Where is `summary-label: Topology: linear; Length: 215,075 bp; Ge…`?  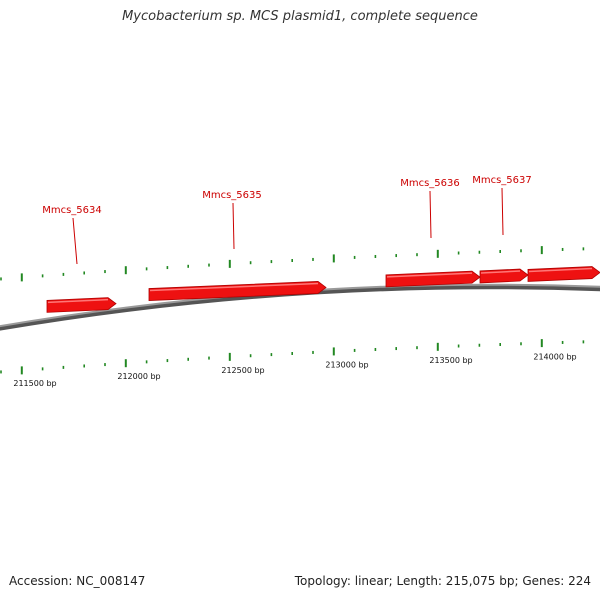 summary-label: Topology: linear; Length: 215,075 bp; Ge… is located at coordinates (442, 581).